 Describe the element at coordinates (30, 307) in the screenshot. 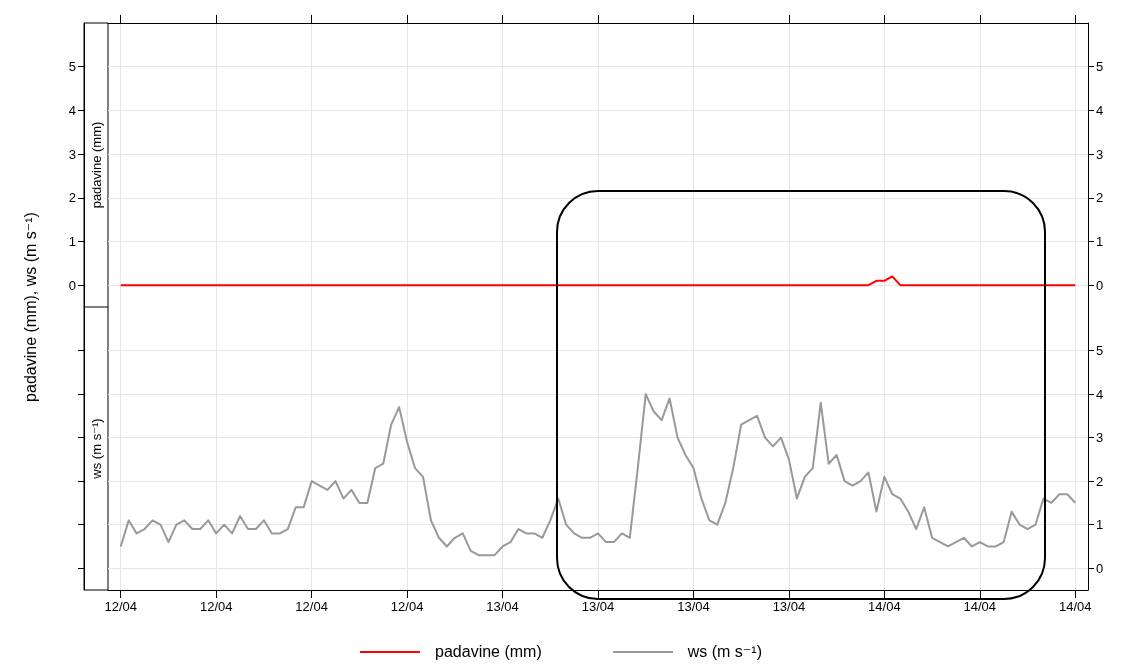

I see `y-axis-title: padavine (mm), ws (m s⁻¹)` at that location.